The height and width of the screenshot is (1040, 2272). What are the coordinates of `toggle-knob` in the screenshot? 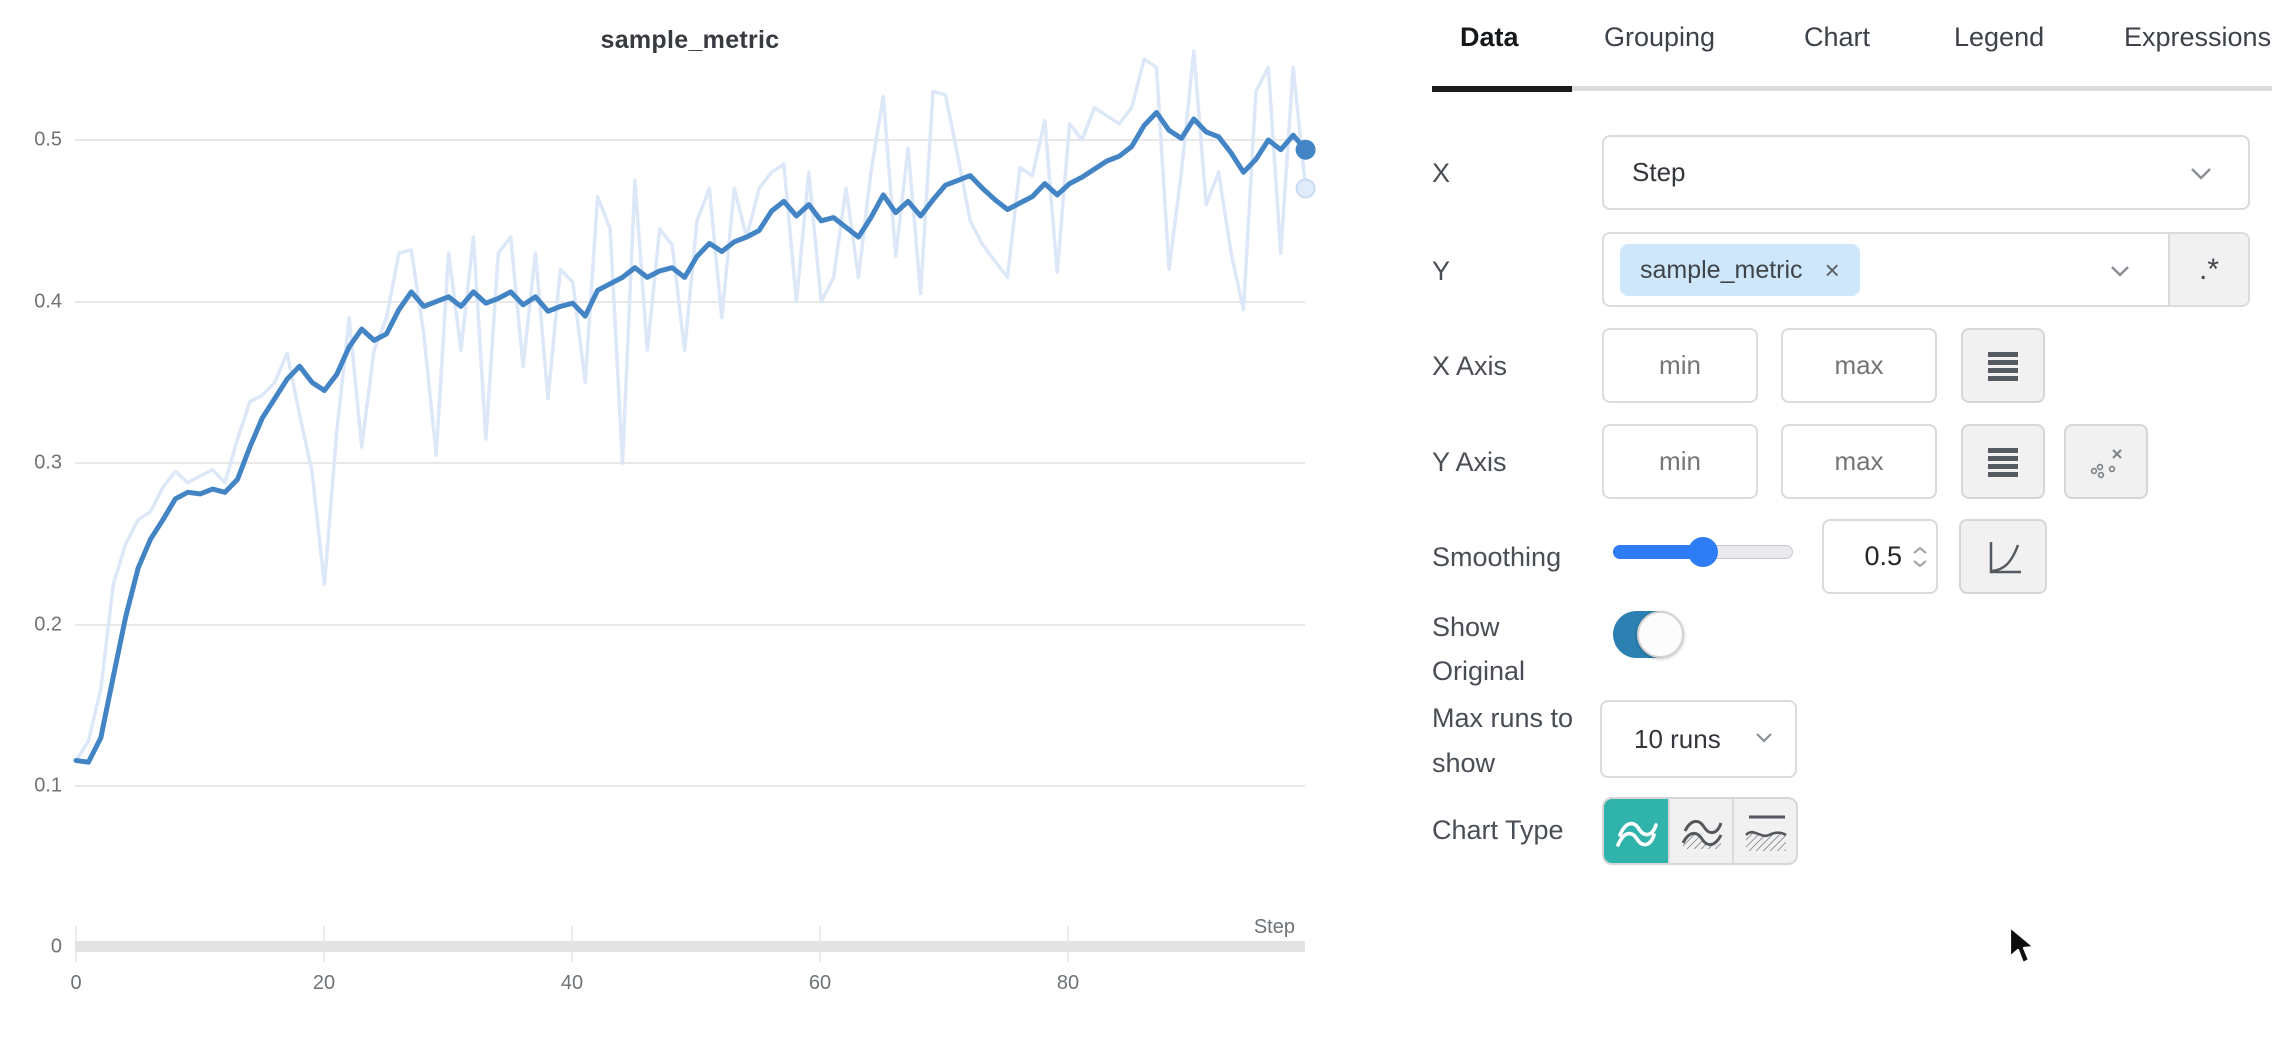 It's located at (1660, 634).